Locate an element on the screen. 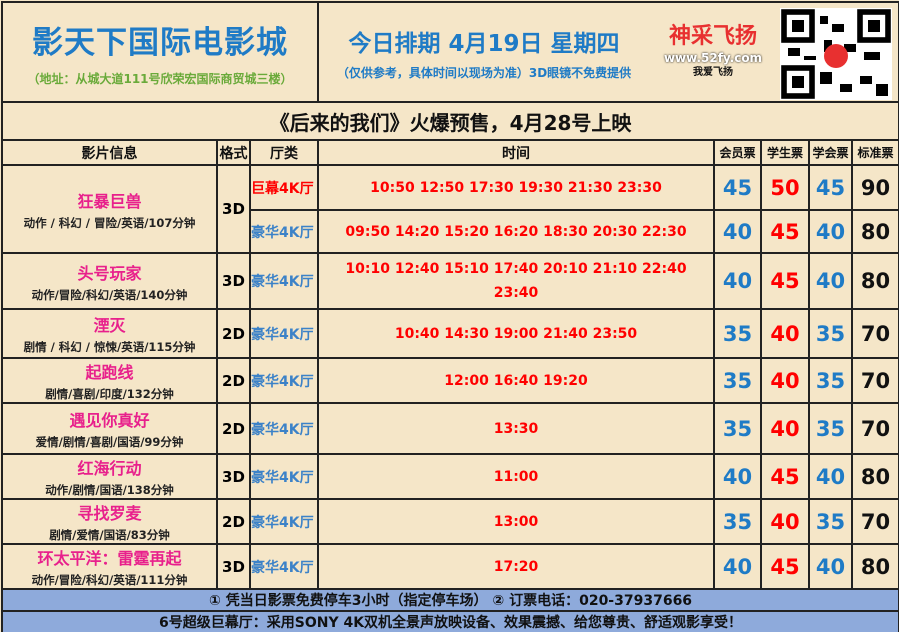 Image resolution: width=899 pixels, height=632 pixels. cinema-address: （地址：从城大道111号欣荣宏国际商贸城三楼） is located at coordinates (160, 79).